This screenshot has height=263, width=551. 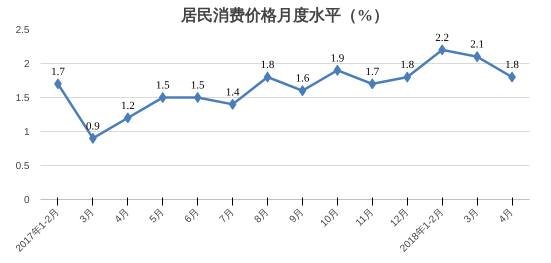 I want to click on y-tick-label: 1, so click(x=27, y=132).